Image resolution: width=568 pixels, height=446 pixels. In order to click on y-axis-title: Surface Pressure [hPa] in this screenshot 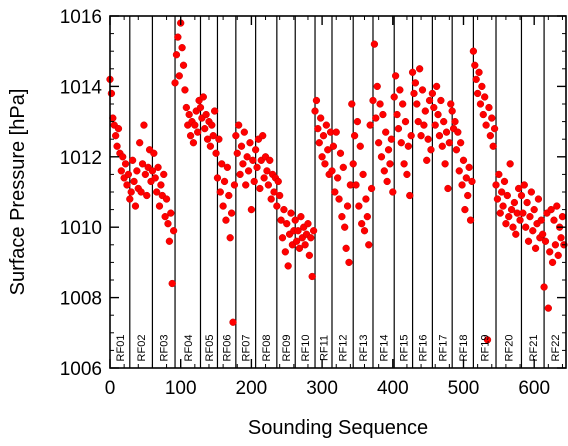, I will do `click(18, 192)`.